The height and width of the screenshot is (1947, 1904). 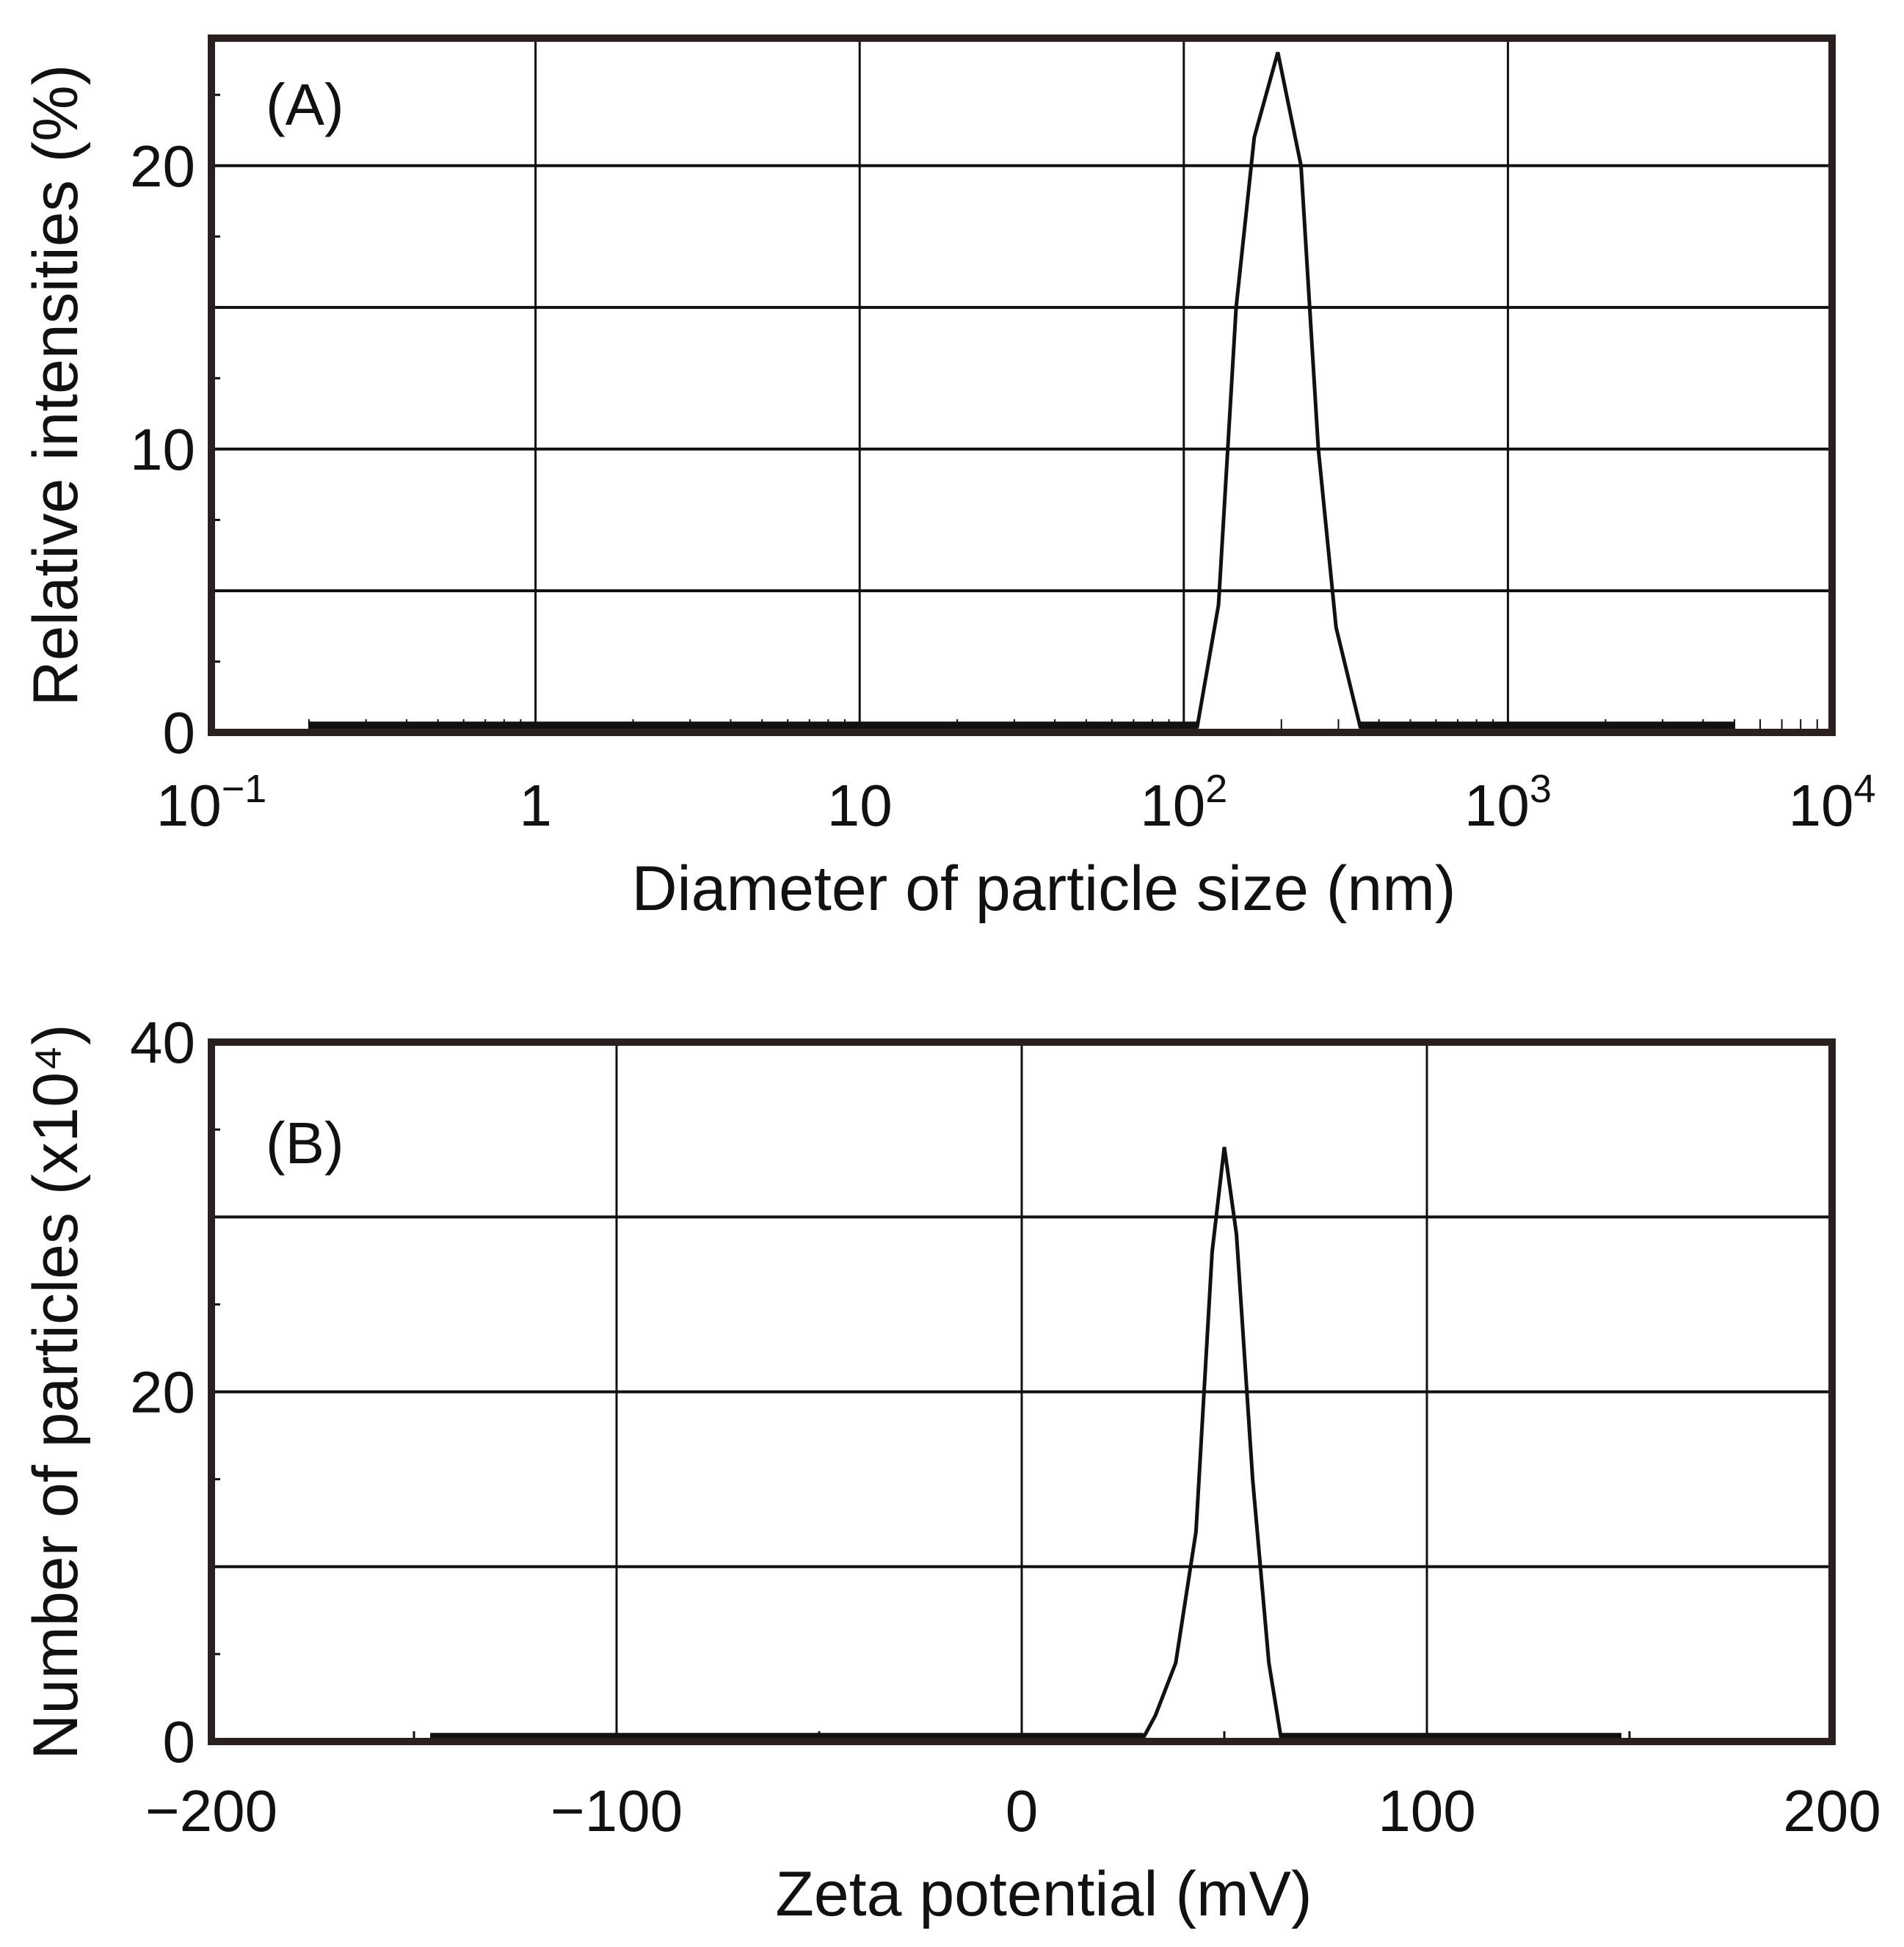 What do you see at coordinates (1427, 1811) in the screenshot?
I see `x-tick-label: 100` at bounding box center [1427, 1811].